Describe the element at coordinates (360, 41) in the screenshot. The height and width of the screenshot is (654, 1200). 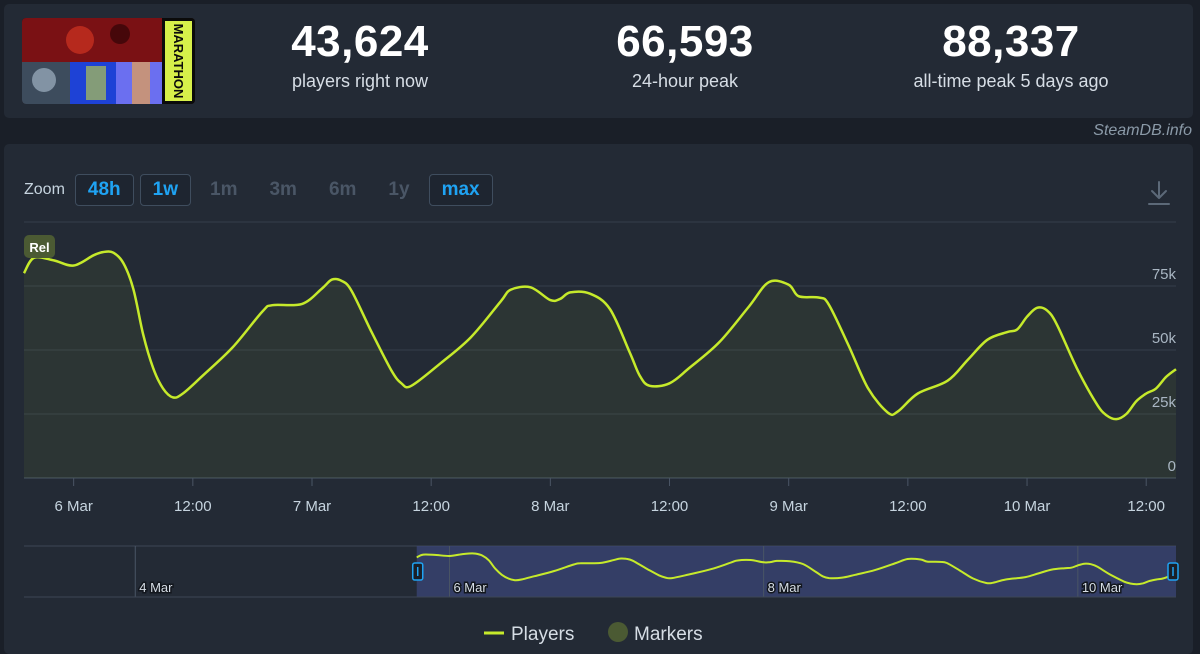
I see `stat-value: 43,624` at that location.